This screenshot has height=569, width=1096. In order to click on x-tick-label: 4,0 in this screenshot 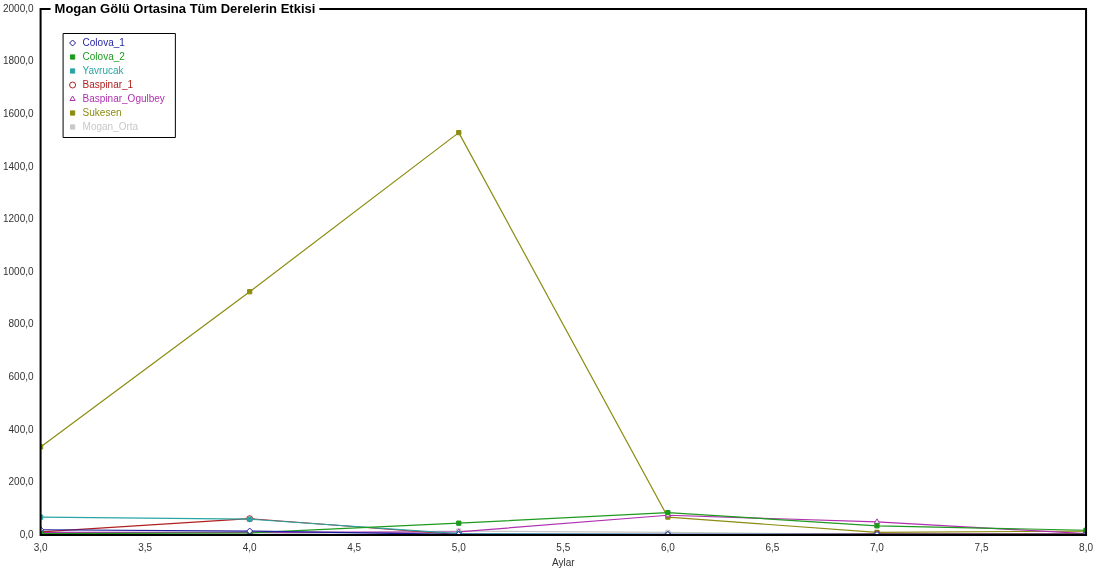, I will do `click(250, 547)`.